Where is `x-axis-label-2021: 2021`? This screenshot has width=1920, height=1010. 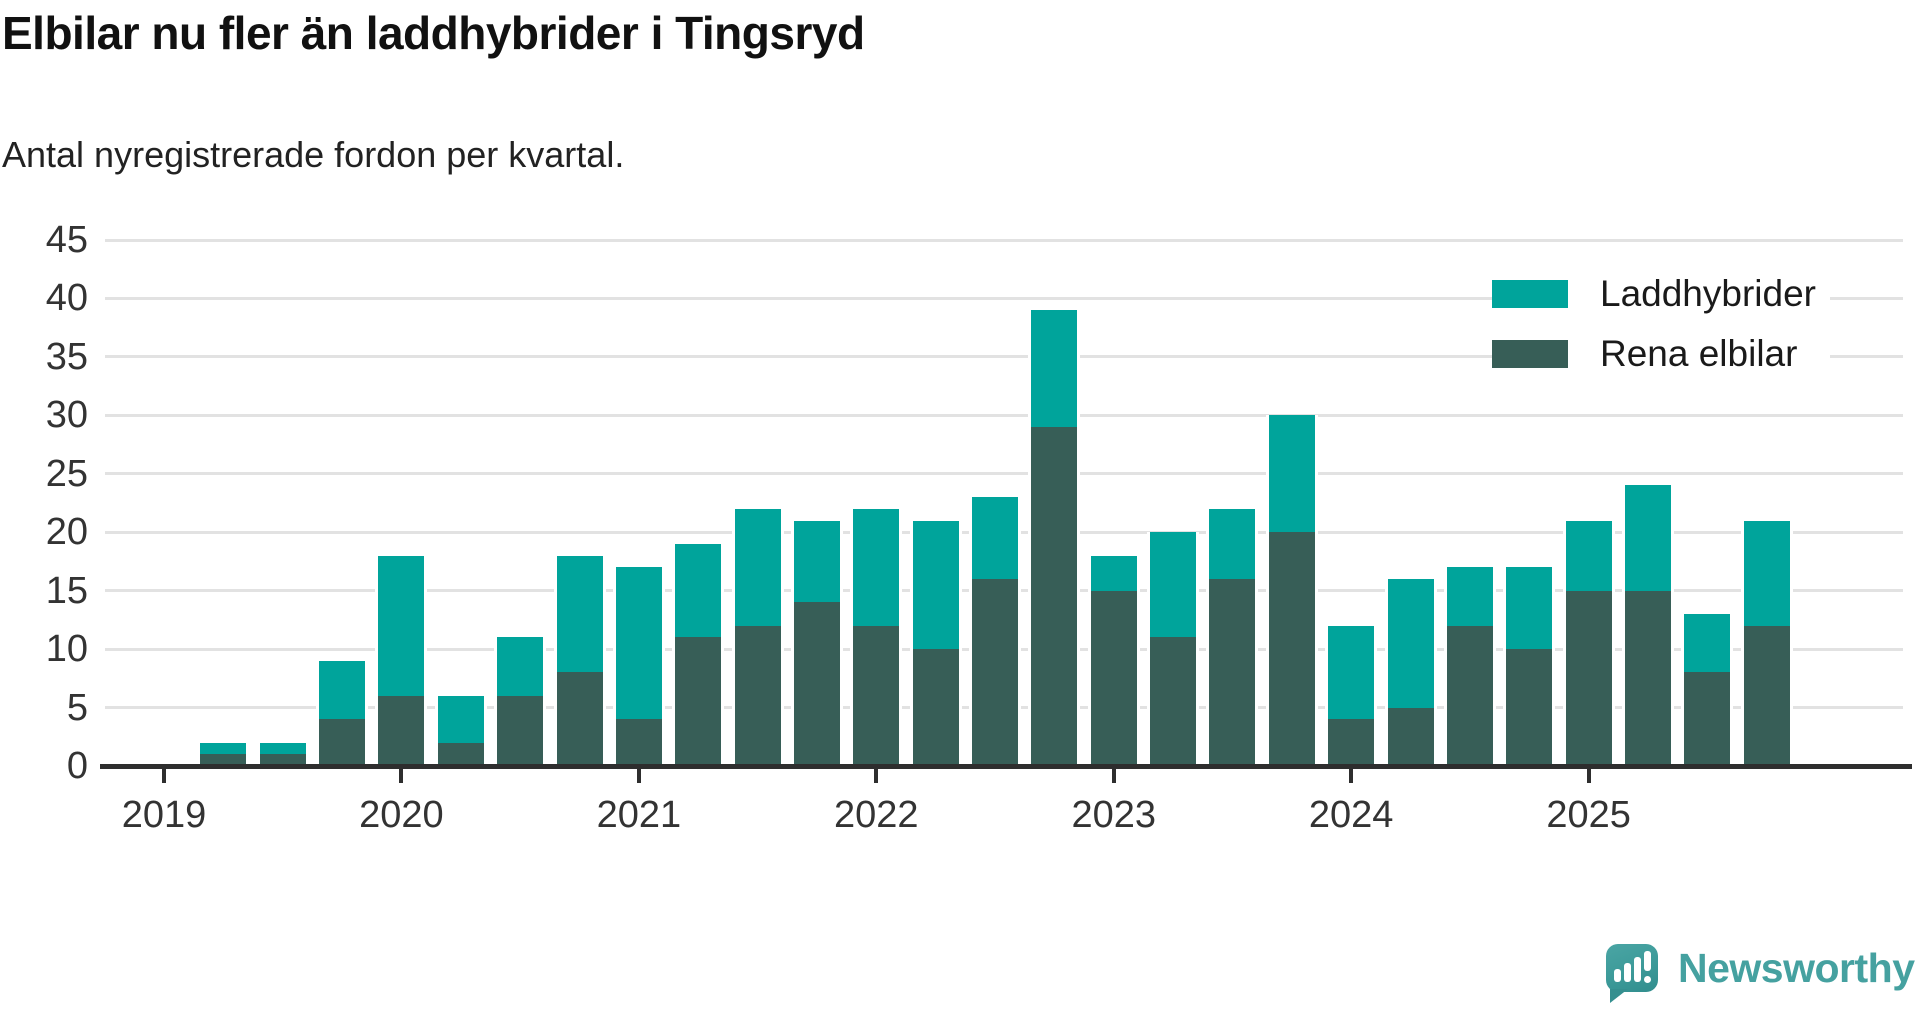
x-axis-label-2021: 2021 is located at coordinates (639, 815).